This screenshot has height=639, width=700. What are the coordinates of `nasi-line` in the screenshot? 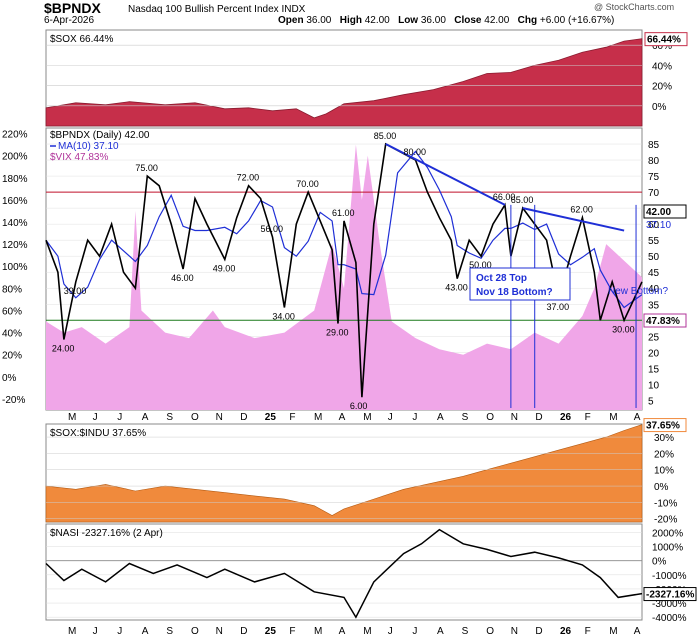 It's located at (344, 573).